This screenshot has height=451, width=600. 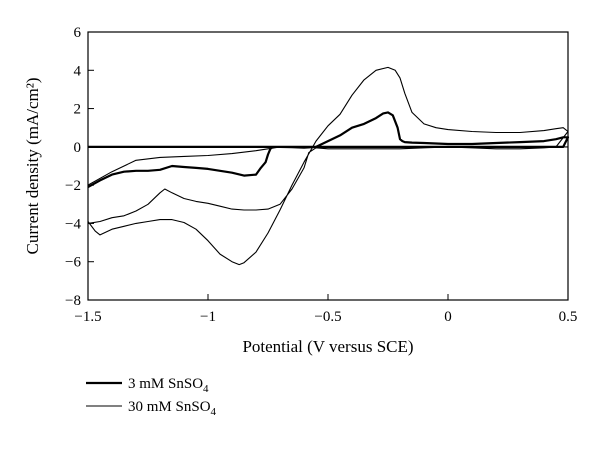 I want to click on y-tick-label: 0, so click(x=78, y=148).